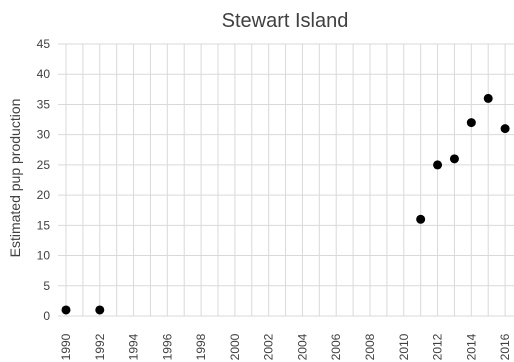 This screenshot has width=514, height=362. Describe the element at coordinates (44, 195) in the screenshot. I see `y-tick-label: 20` at that location.